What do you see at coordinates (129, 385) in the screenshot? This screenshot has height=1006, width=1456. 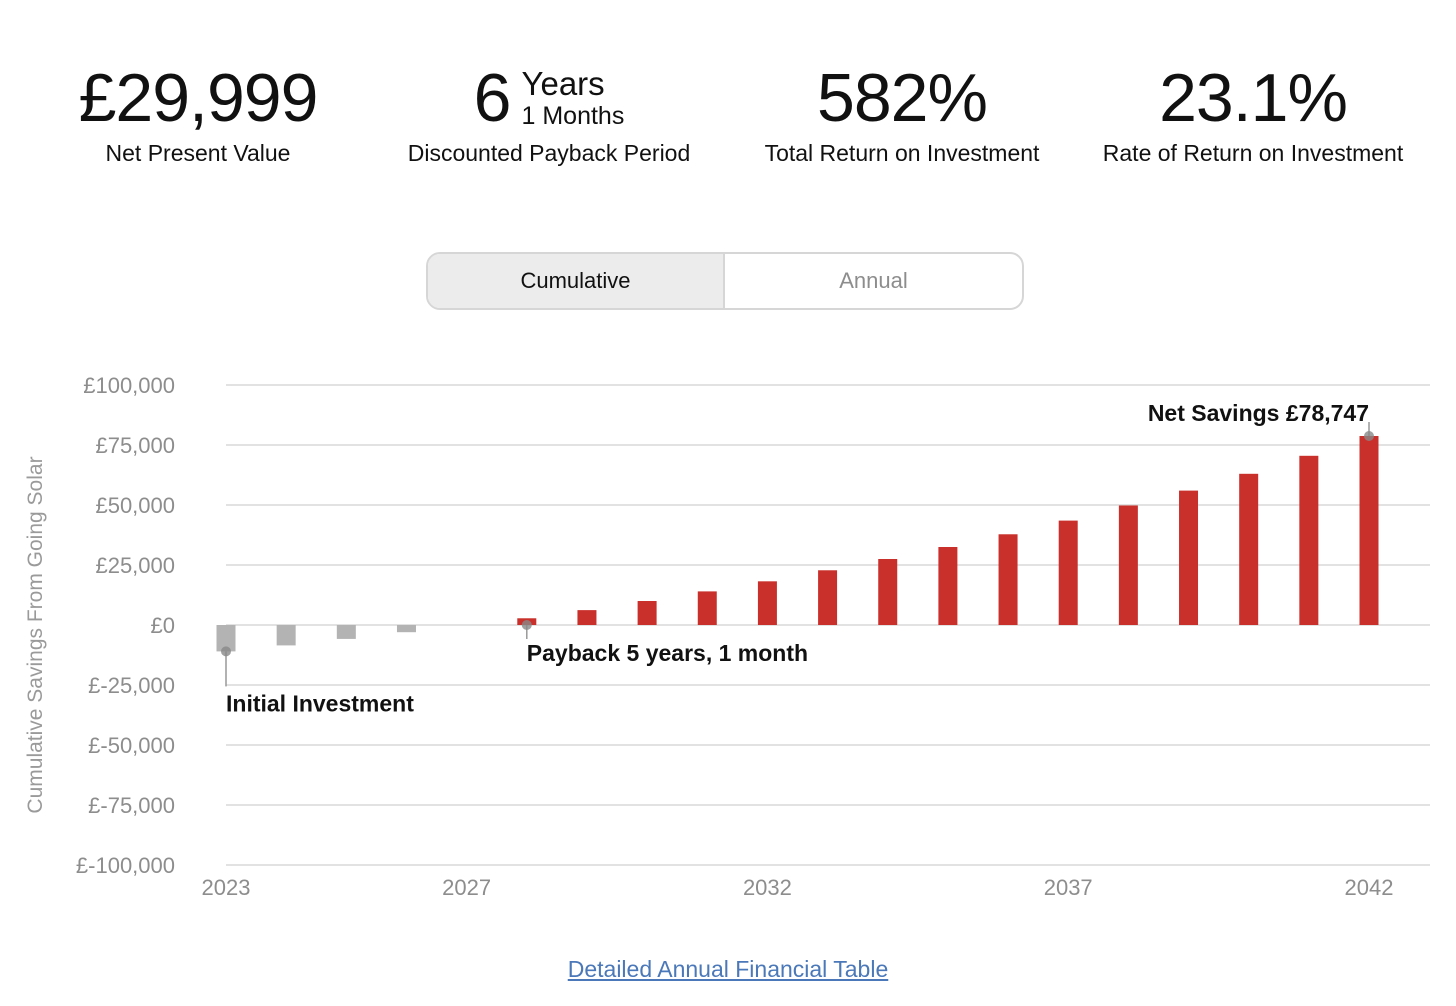 I see `y-tick-label: £100,000` at bounding box center [129, 385].